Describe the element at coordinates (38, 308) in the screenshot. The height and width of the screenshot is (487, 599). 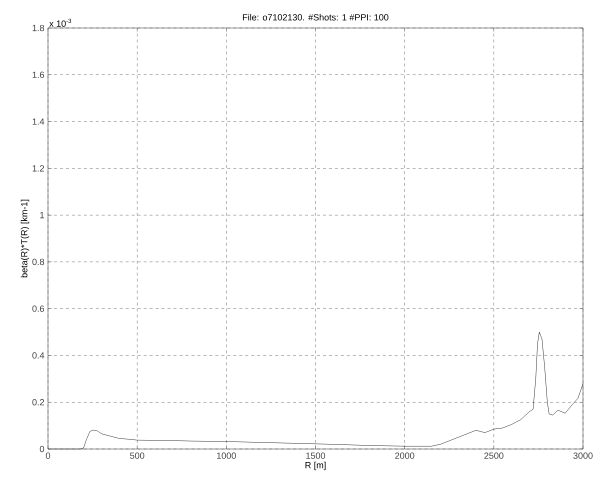
I see `y-tick-label: 0.6` at that location.